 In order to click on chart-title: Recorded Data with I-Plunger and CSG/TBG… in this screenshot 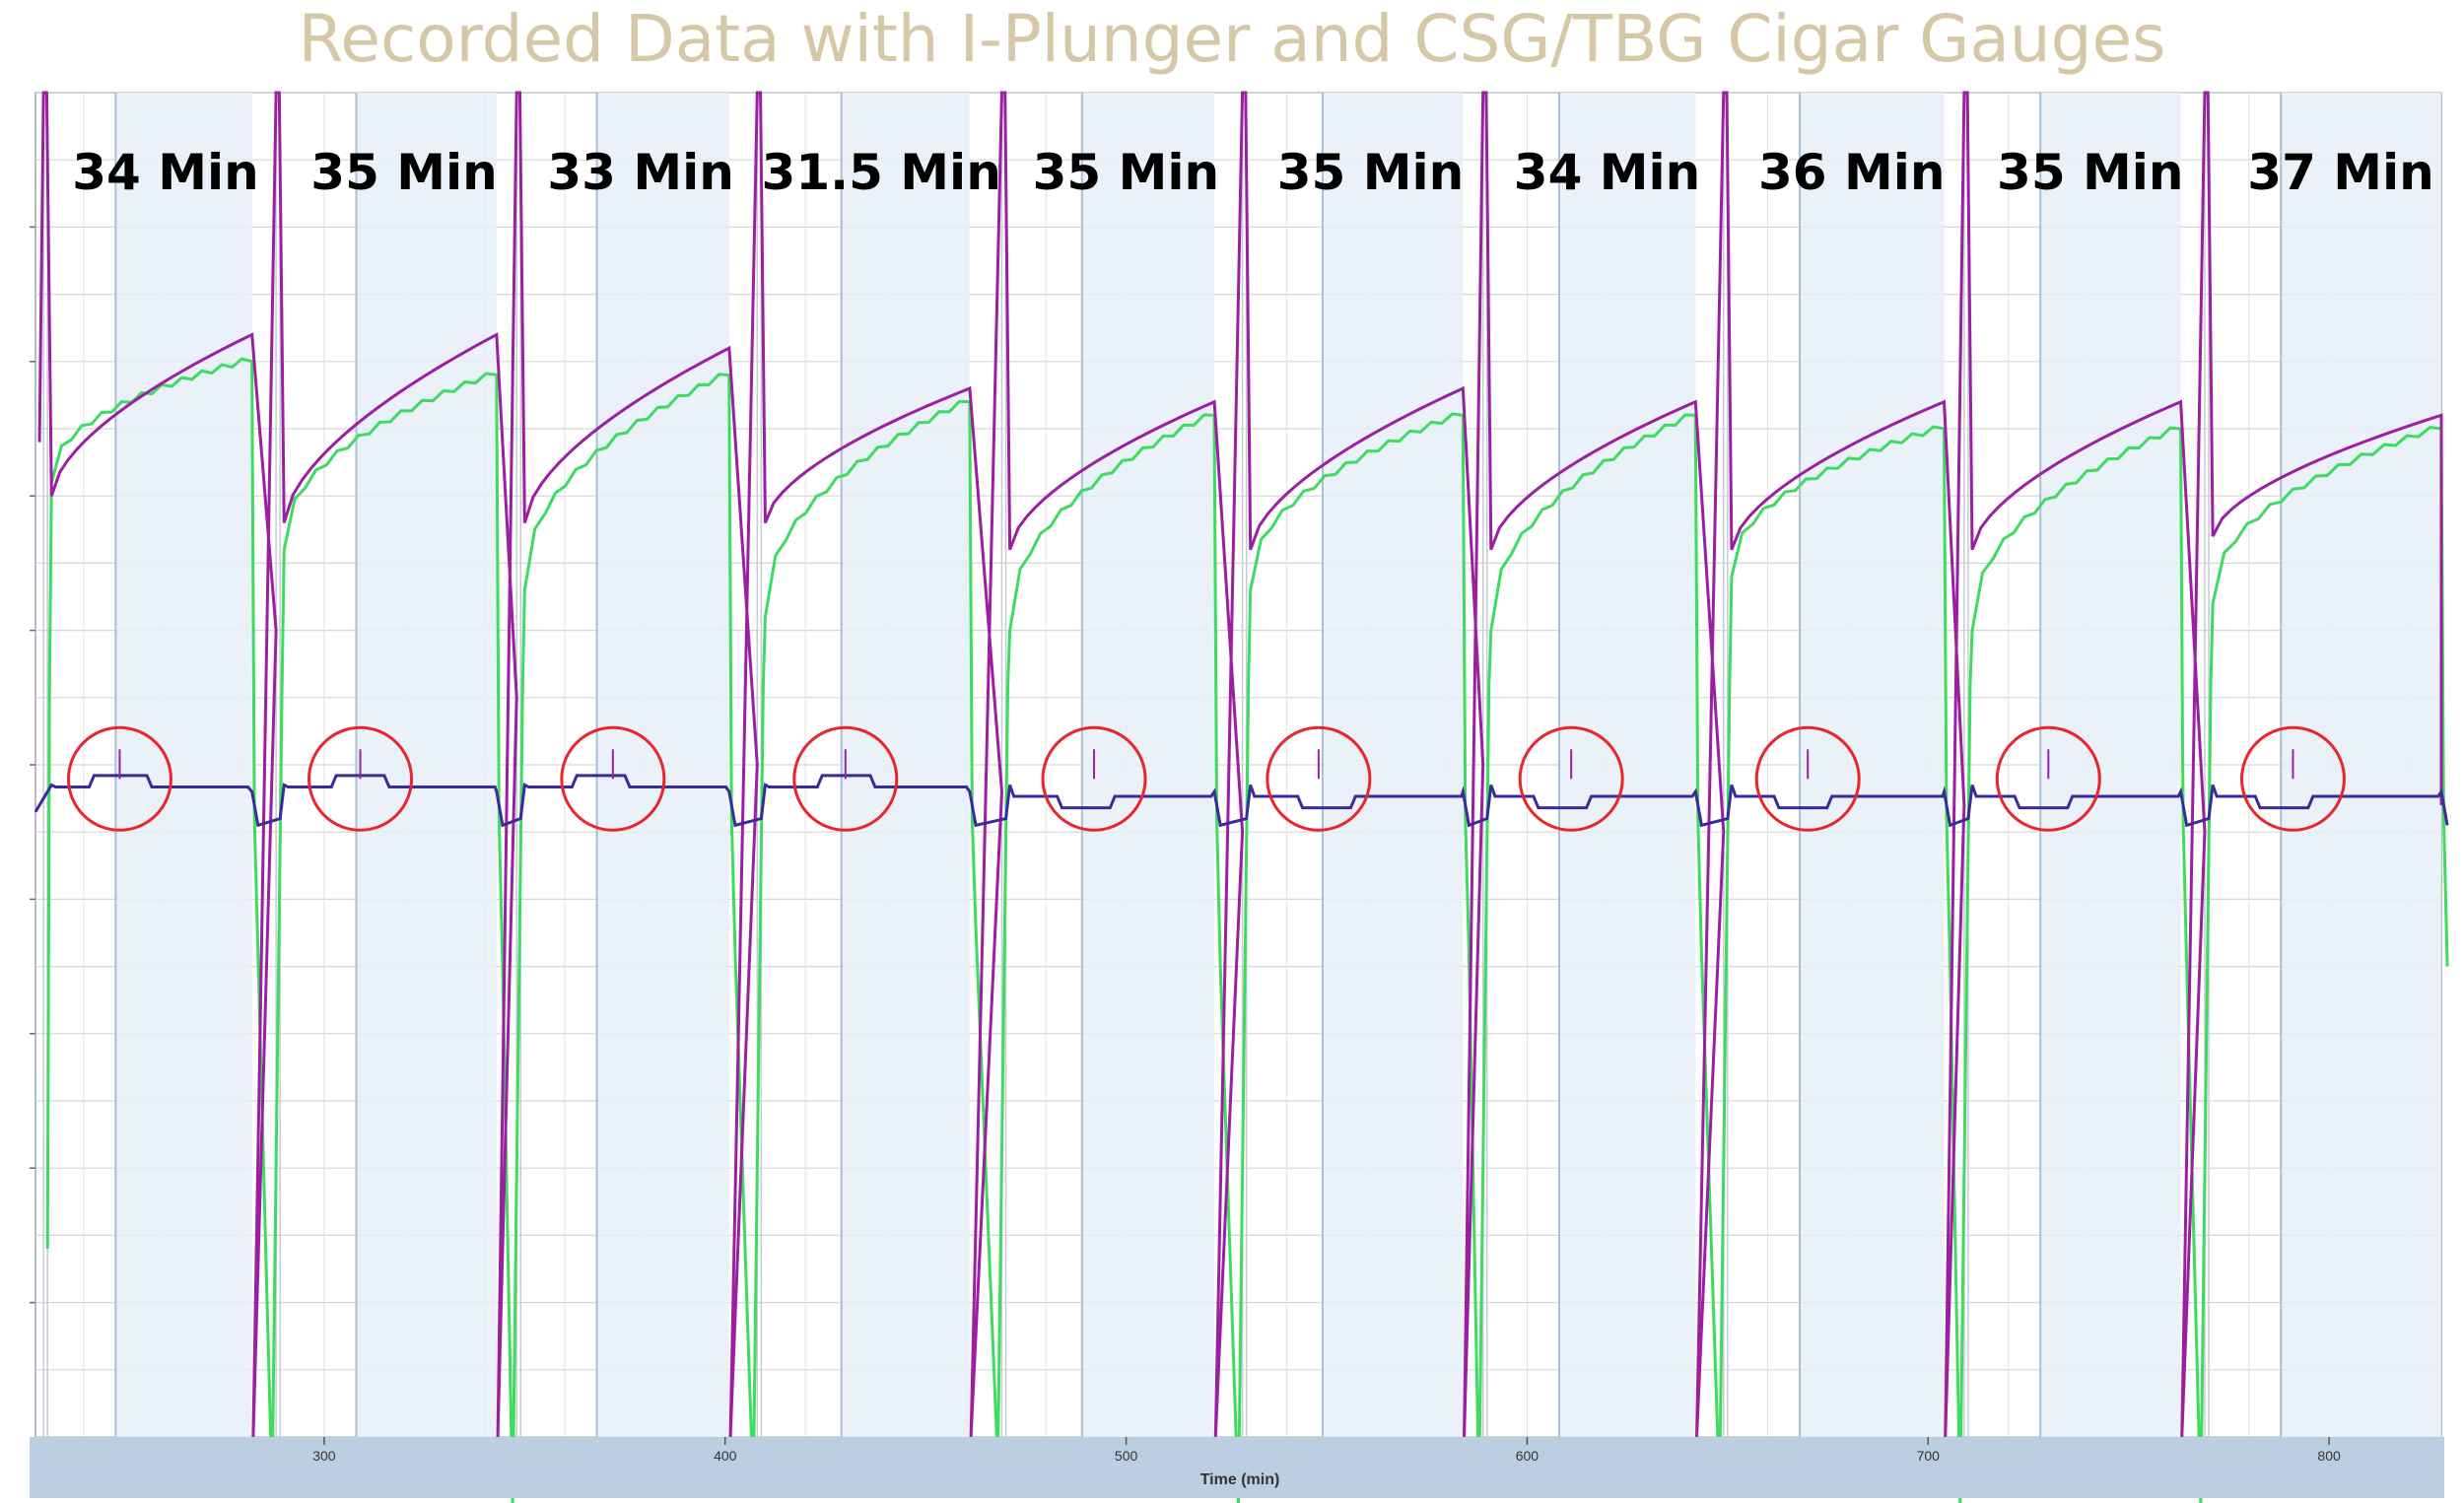, I will do `click(1232, 39)`.